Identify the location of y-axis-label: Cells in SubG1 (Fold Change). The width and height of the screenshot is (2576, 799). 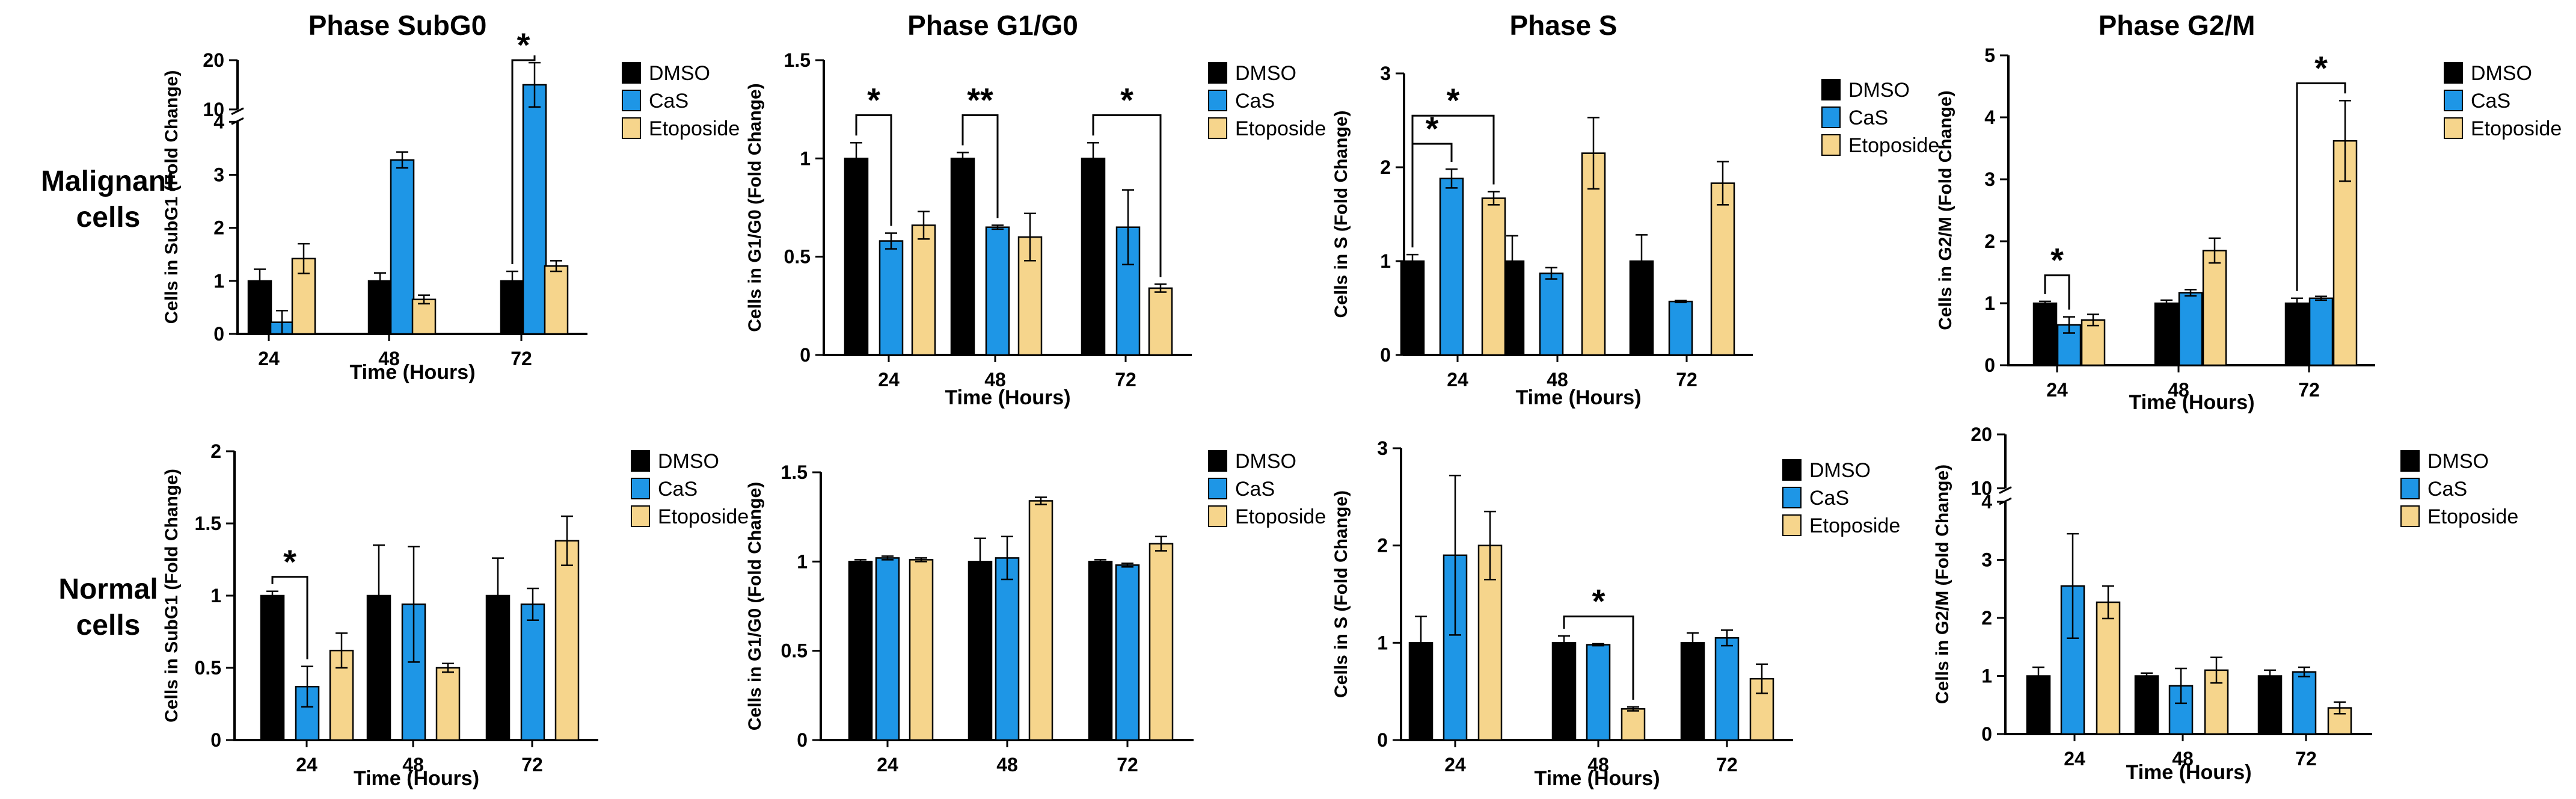
(172, 197).